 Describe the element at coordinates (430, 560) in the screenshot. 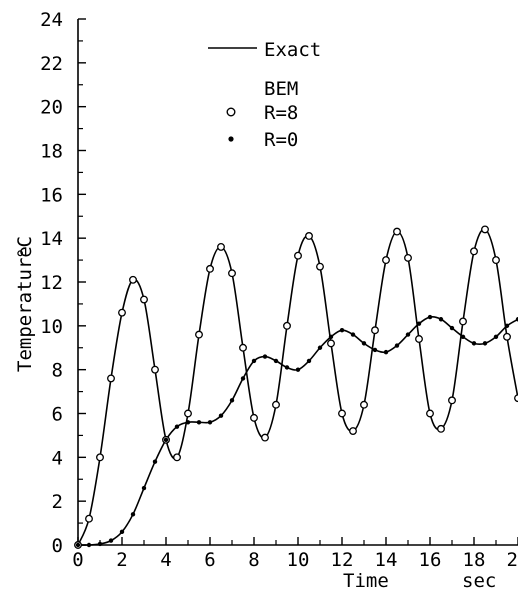

I see `x-tick-label: 16` at that location.